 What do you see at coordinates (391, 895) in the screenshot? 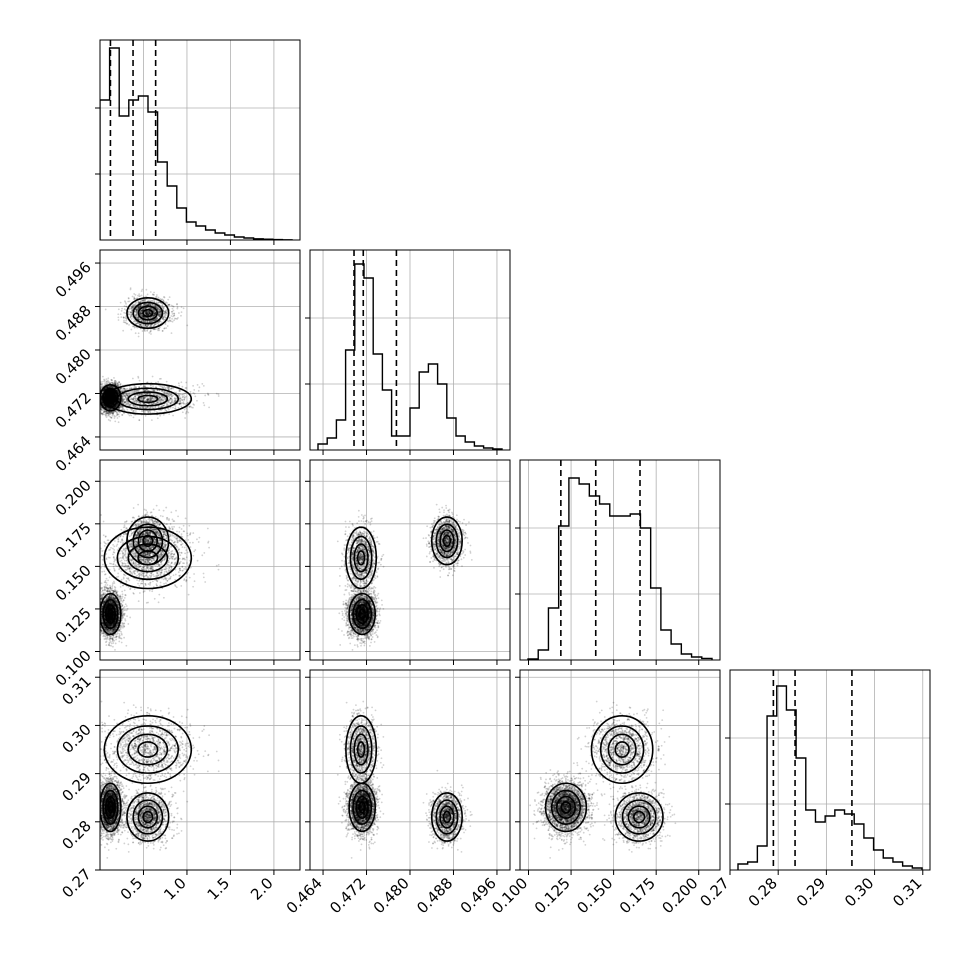
I see `x-tick-label: 0.480` at bounding box center [391, 895].